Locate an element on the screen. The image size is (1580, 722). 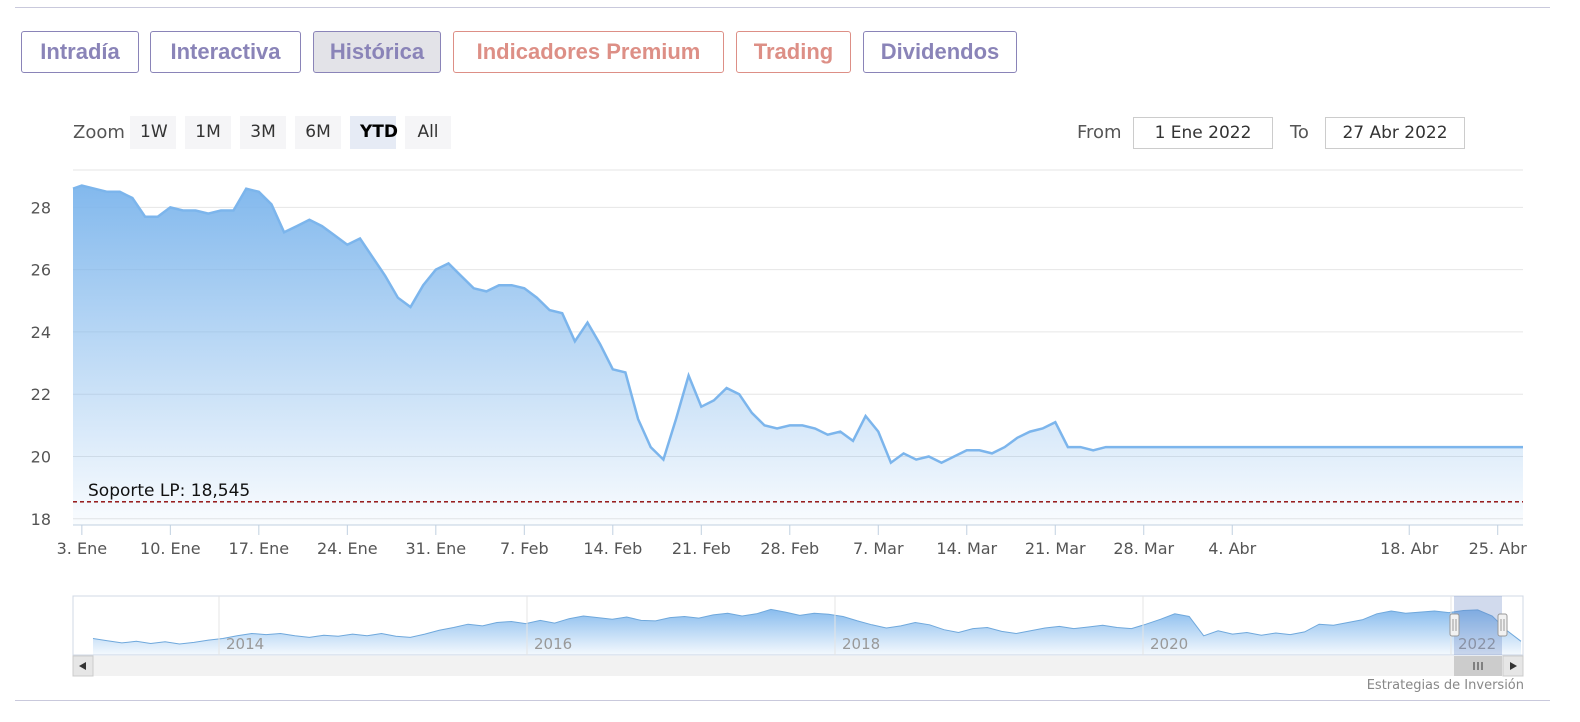
support-label: Soporte LP: 18,545 is located at coordinates (169, 491).